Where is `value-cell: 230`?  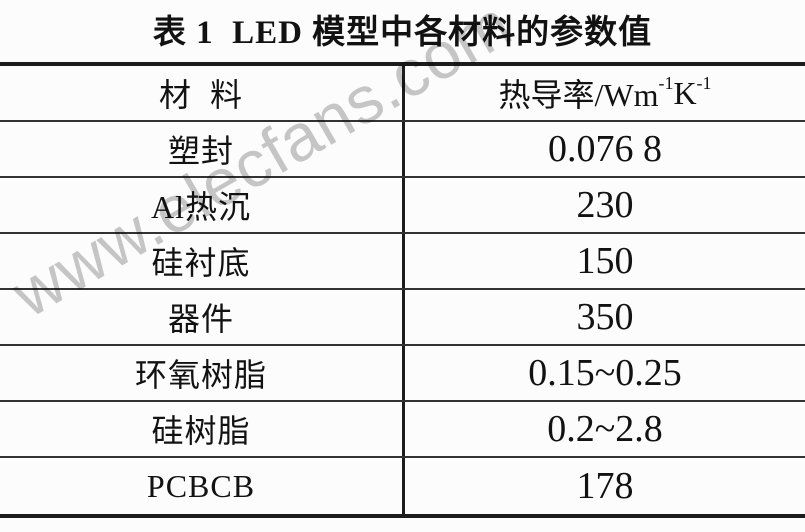 value-cell: 230 is located at coordinates (603, 205).